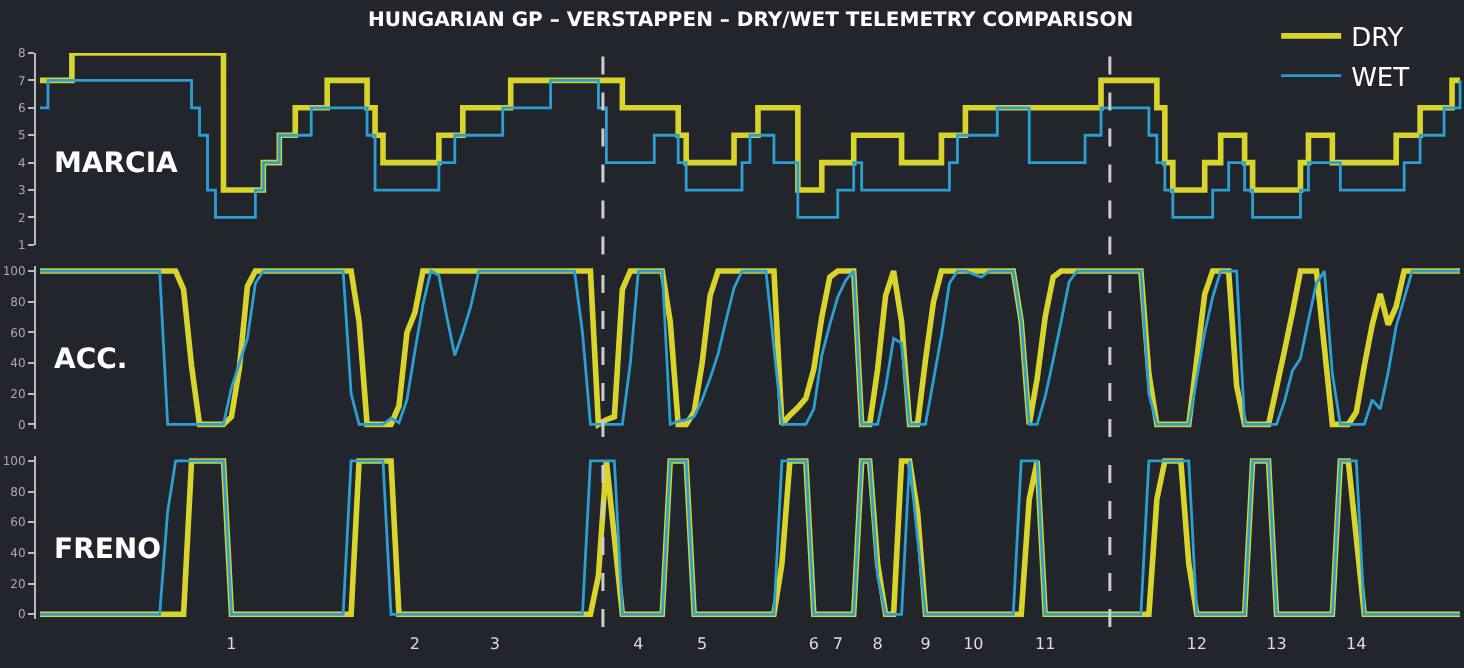 The width and height of the screenshot is (1464, 668). I want to click on y-axis-title: FRENO, so click(108, 550).